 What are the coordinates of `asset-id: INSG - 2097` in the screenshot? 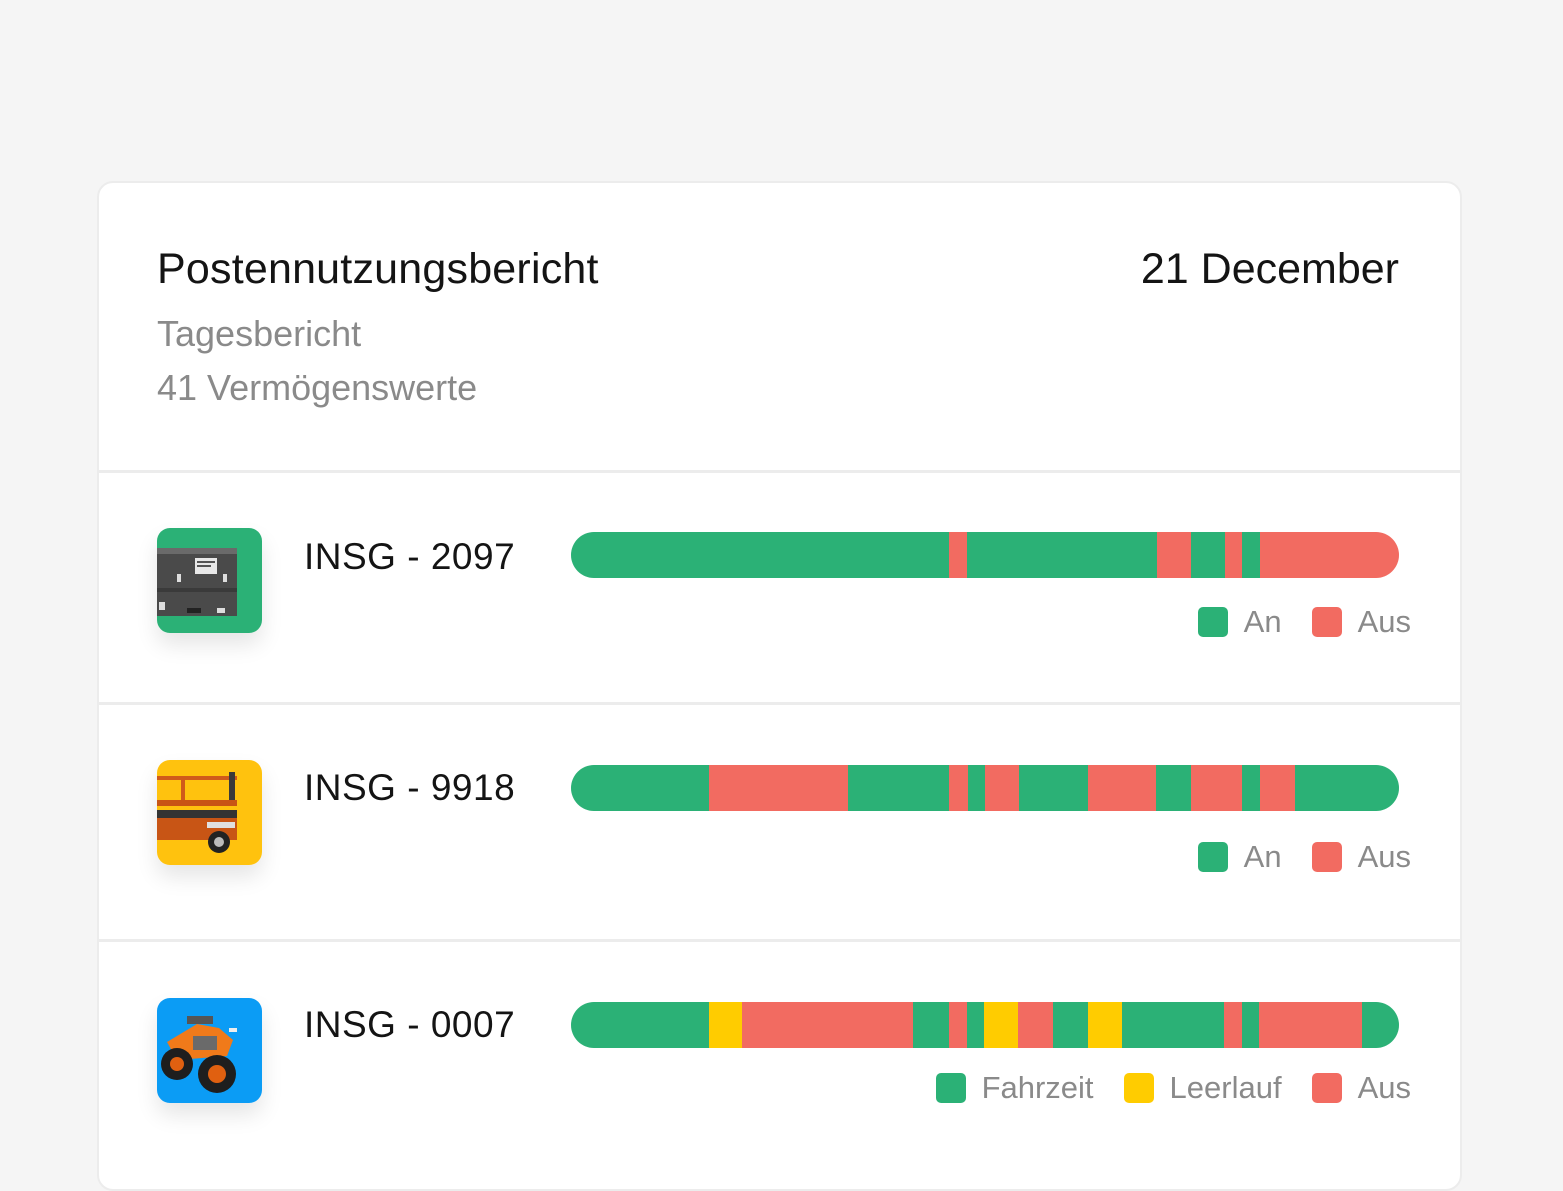 It's located at (410, 556).